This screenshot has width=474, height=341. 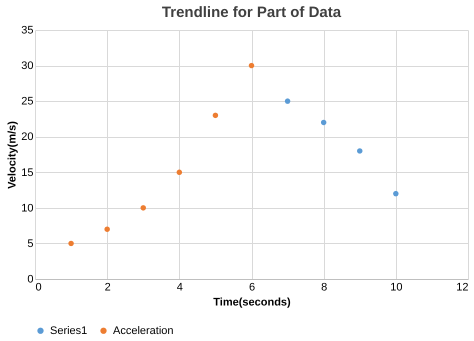 What do you see at coordinates (462, 288) in the screenshot?
I see `x-tick-label: 12` at bounding box center [462, 288].